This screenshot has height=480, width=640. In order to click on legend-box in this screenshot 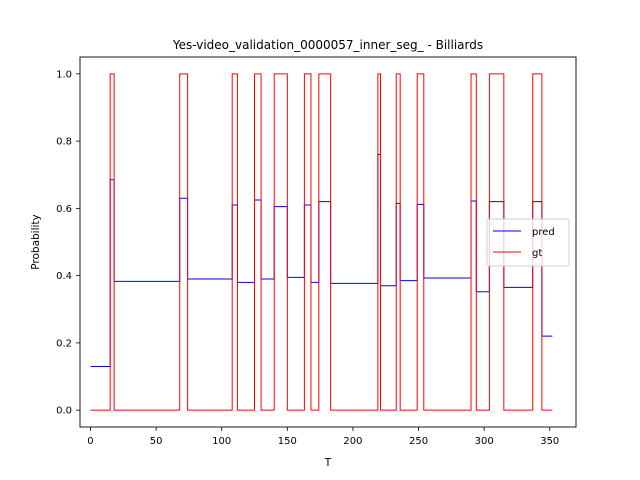, I will do `click(528, 242)`.